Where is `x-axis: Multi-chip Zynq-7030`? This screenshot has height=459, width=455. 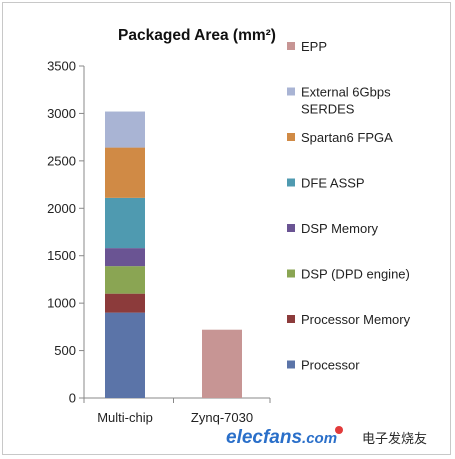
x-axis: Multi-chip Zynq-7030 is located at coordinates (177, 411).